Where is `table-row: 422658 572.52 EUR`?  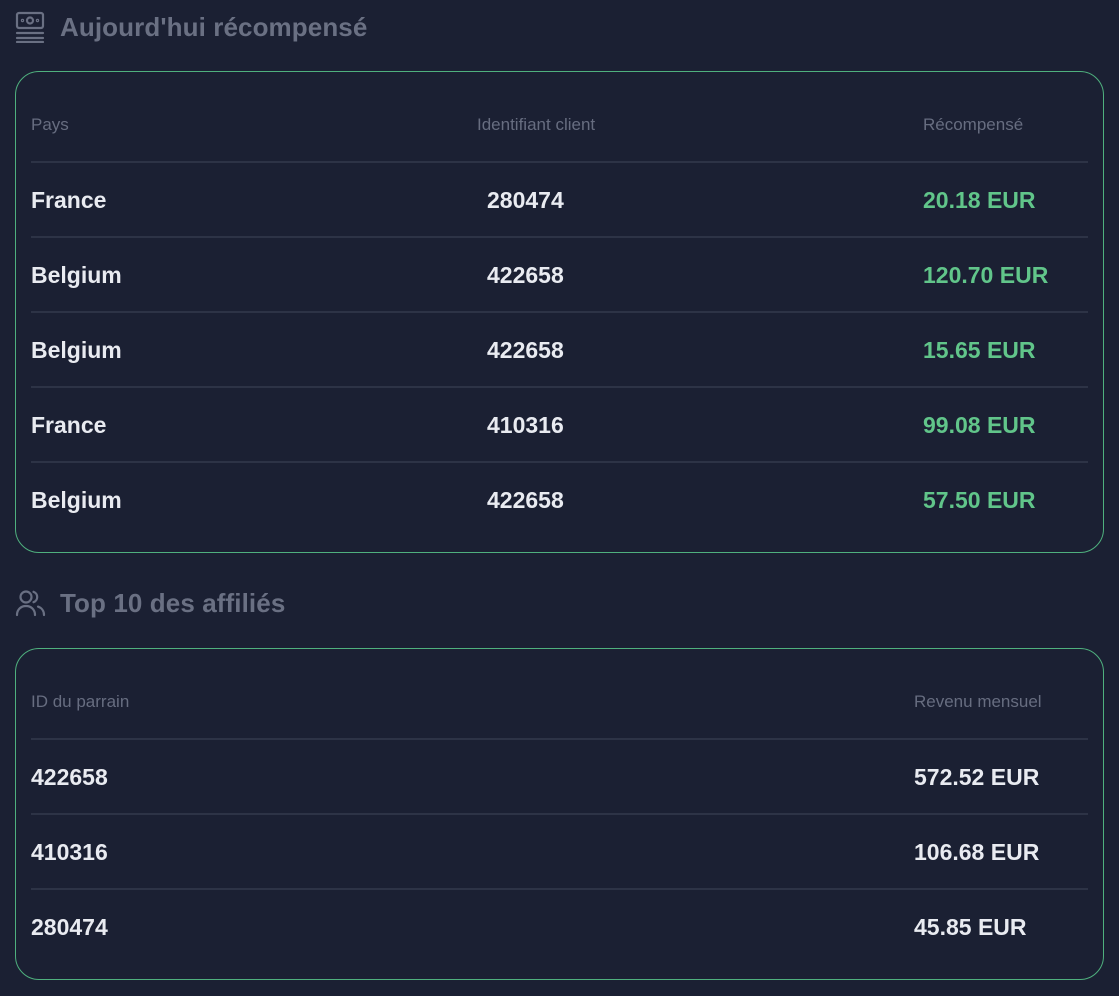
table-row: 422658 572.52 EUR is located at coordinates (559, 777).